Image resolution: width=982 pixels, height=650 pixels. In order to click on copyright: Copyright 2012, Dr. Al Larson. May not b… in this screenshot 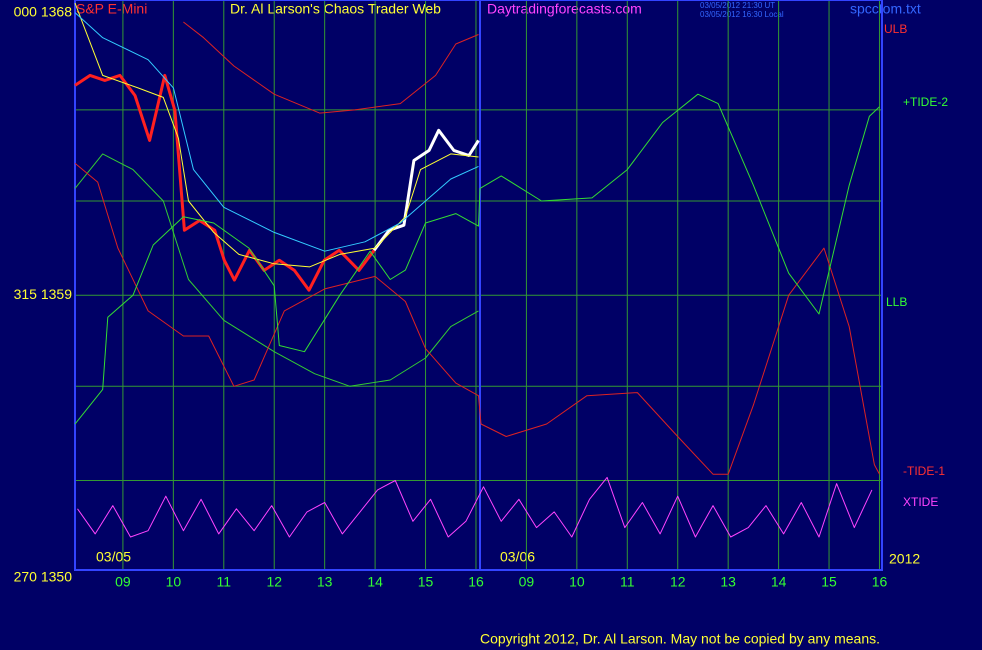, I will do `click(680, 639)`.